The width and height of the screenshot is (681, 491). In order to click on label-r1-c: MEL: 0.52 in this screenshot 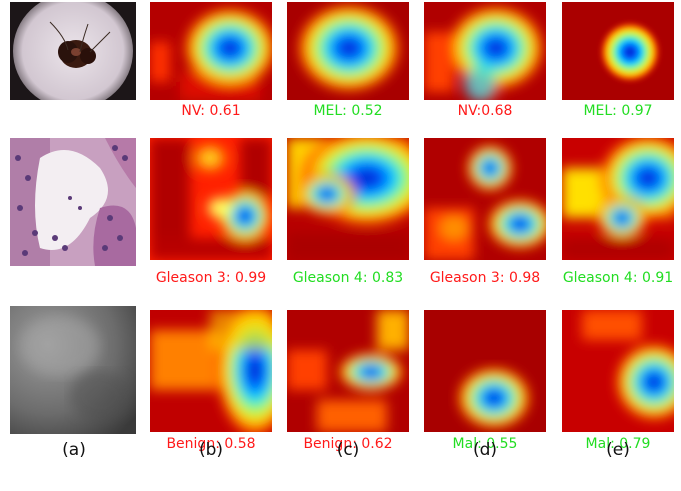, I will do `click(348, 111)`.